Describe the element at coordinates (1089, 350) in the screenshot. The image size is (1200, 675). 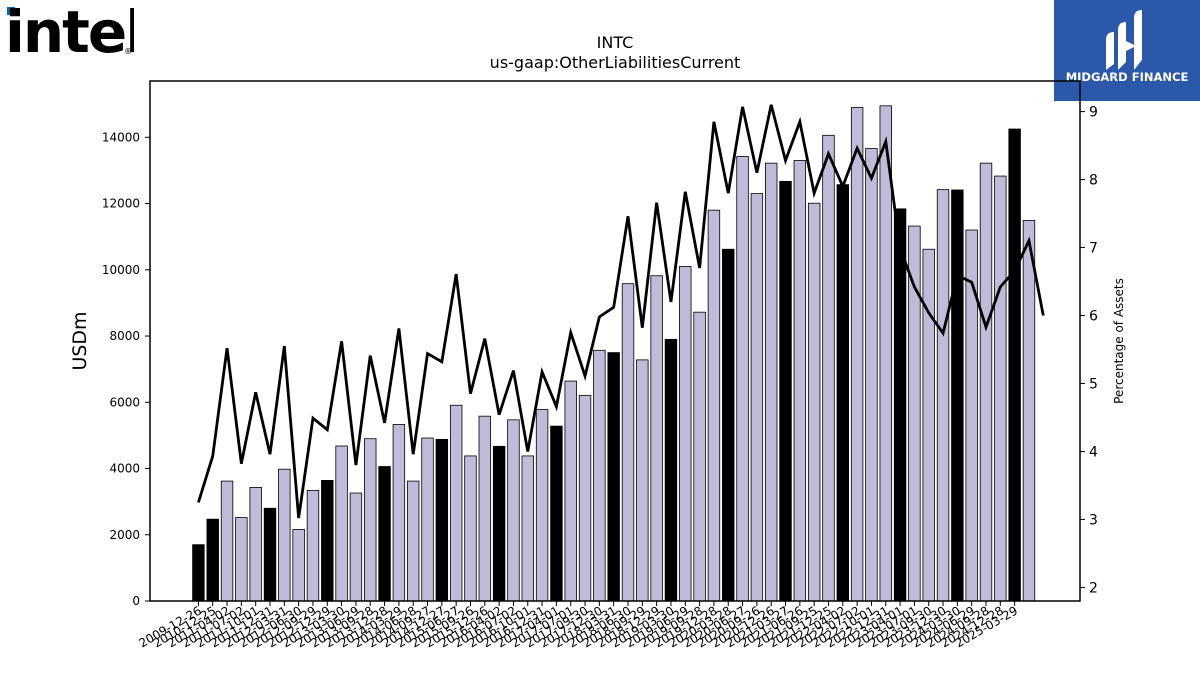
I see `right-y-axis: 2 3 4 5 6 7 8 9` at that location.